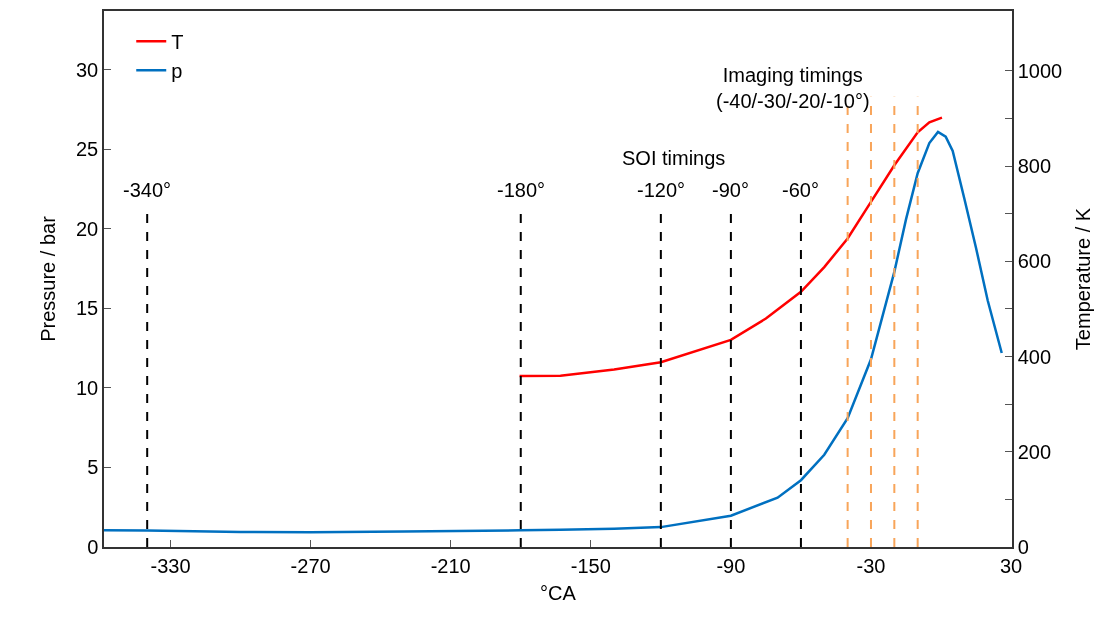 The height and width of the screenshot is (639, 1118). Describe the element at coordinates (1034, 166) in the screenshot. I see `y2-tick-label: 800` at that location.